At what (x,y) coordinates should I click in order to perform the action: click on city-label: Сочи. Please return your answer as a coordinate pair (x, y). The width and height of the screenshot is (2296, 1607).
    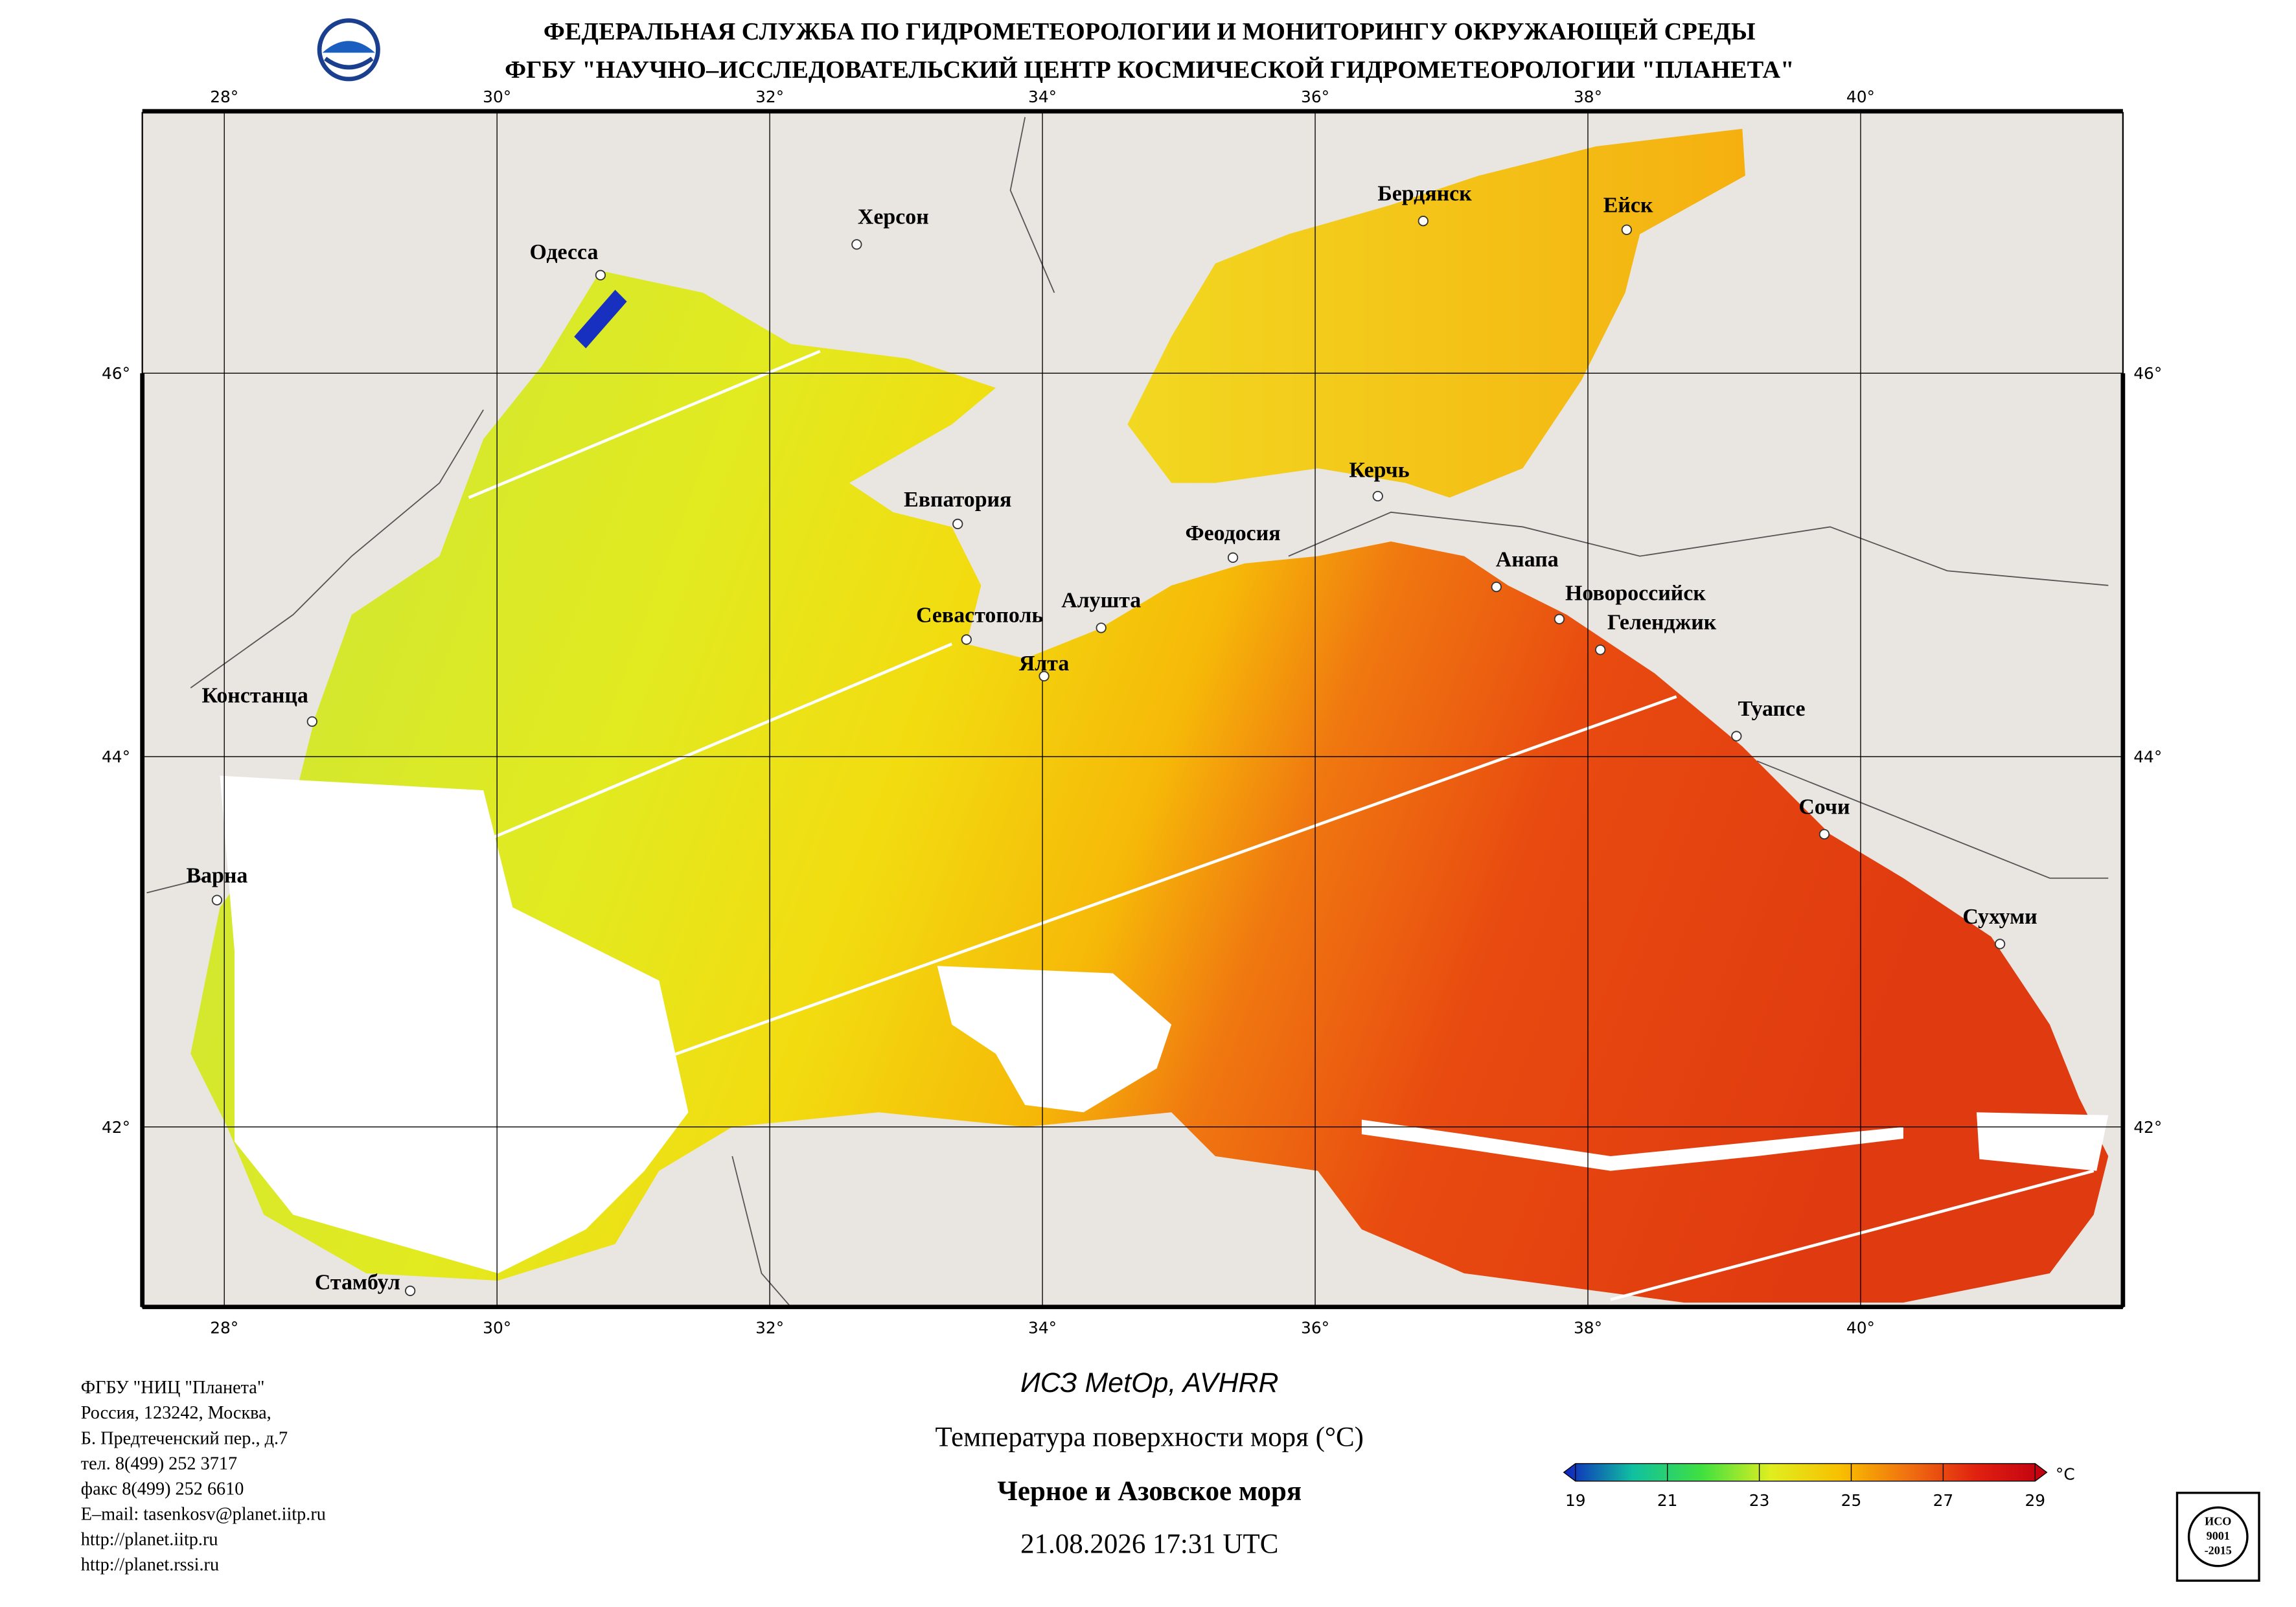
    Looking at the image, I should click on (1824, 807).